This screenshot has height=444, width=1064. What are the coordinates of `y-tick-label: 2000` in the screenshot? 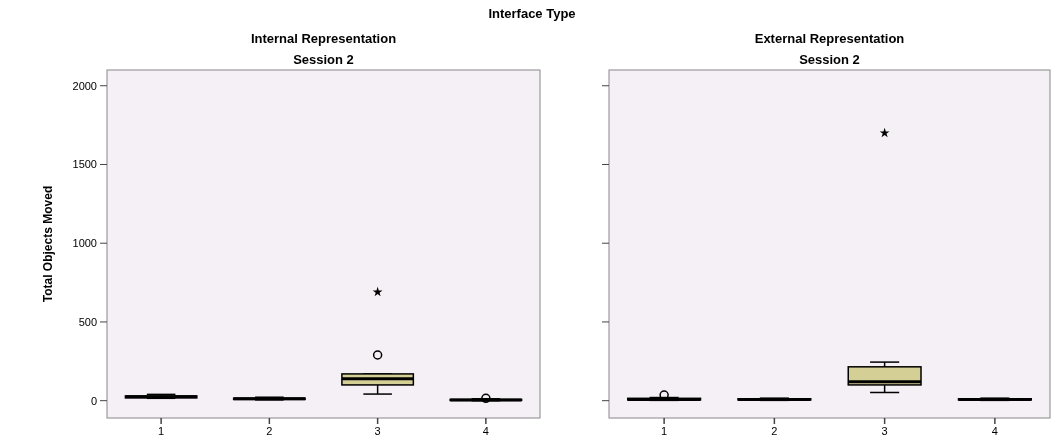 It's located at (84, 85).